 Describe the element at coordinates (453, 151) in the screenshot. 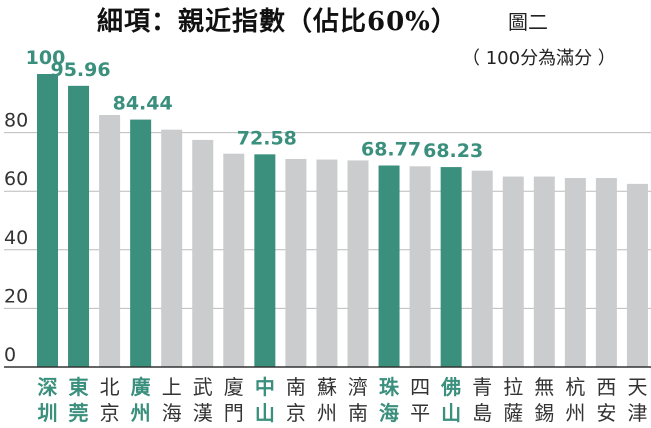

I see `data-label: 68.23` at that location.